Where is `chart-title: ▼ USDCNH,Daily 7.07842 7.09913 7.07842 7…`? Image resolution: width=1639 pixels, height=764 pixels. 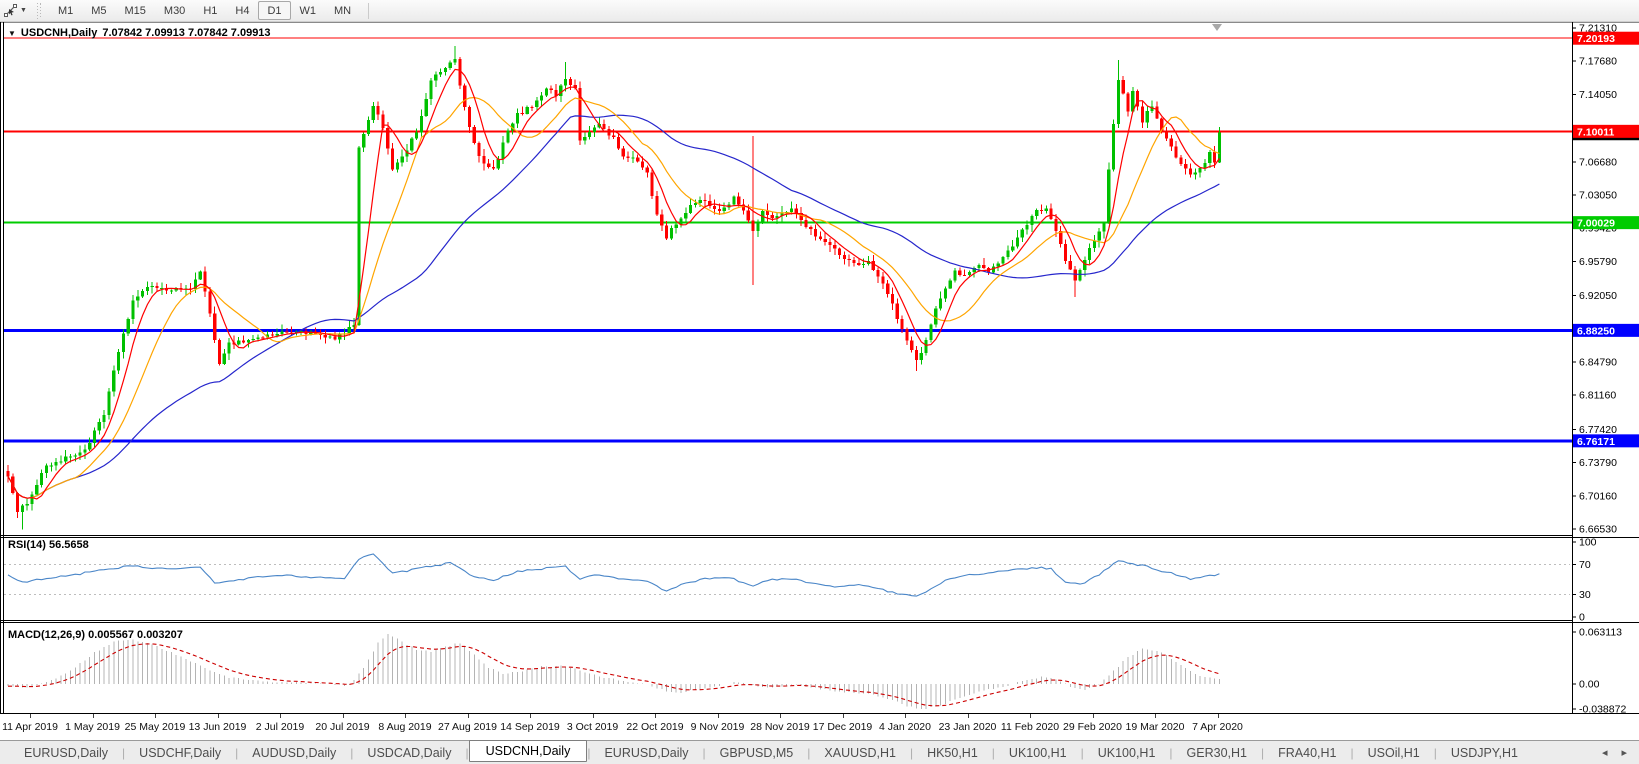
chart-title: ▼ USDCNH,Daily 7.07842 7.09913 7.07842 7… is located at coordinates (139, 33).